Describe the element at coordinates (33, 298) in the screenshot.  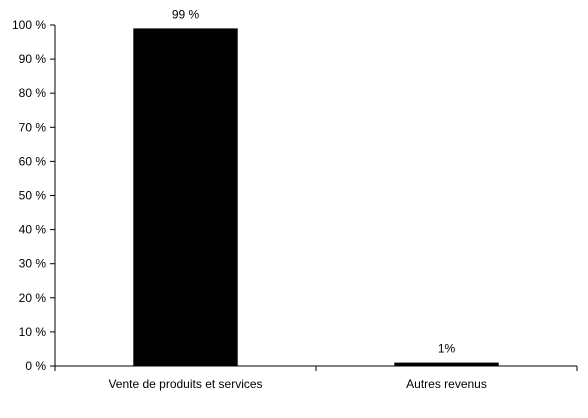
I see `y-tick-label: 20 %` at that location.